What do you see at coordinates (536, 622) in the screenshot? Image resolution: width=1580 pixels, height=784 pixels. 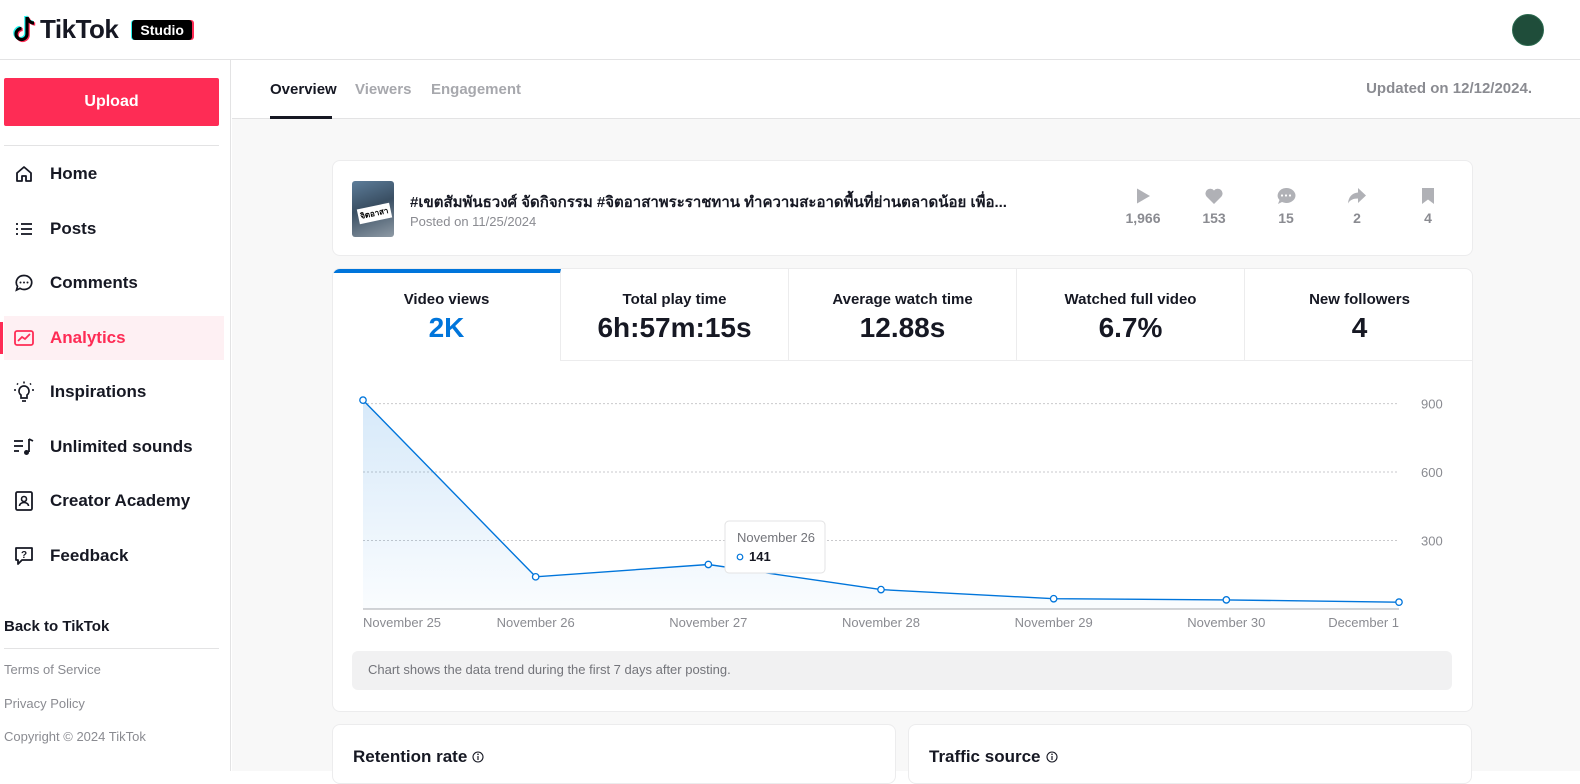 I see `x-tick-label: November 26` at bounding box center [536, 622].